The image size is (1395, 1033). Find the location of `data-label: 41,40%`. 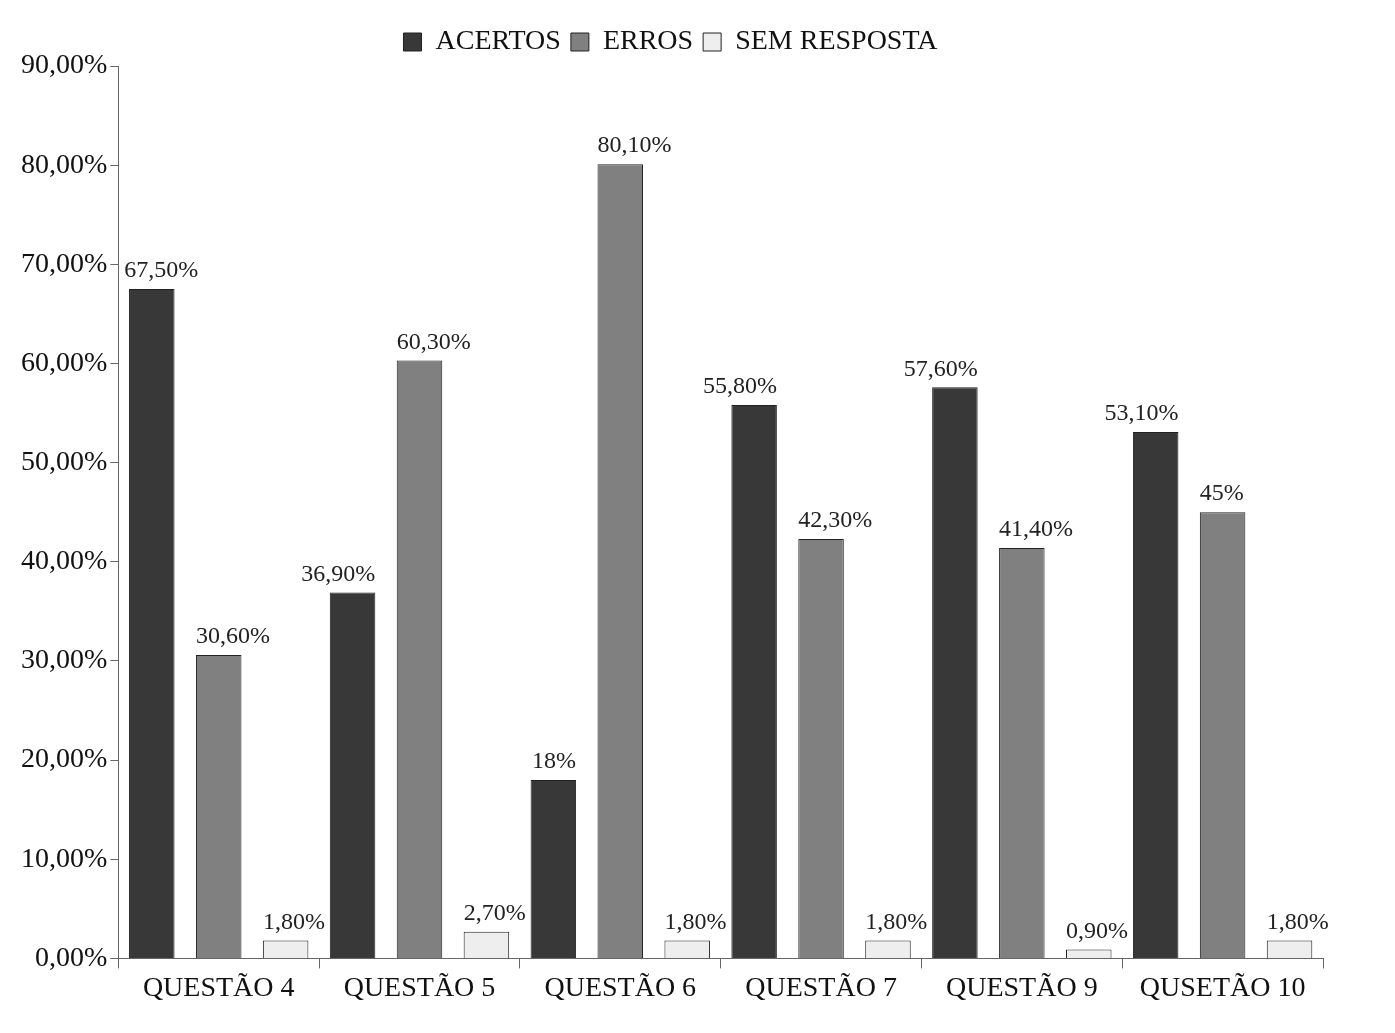

data-label: 41,40% is located at coordinates (1036, 528).